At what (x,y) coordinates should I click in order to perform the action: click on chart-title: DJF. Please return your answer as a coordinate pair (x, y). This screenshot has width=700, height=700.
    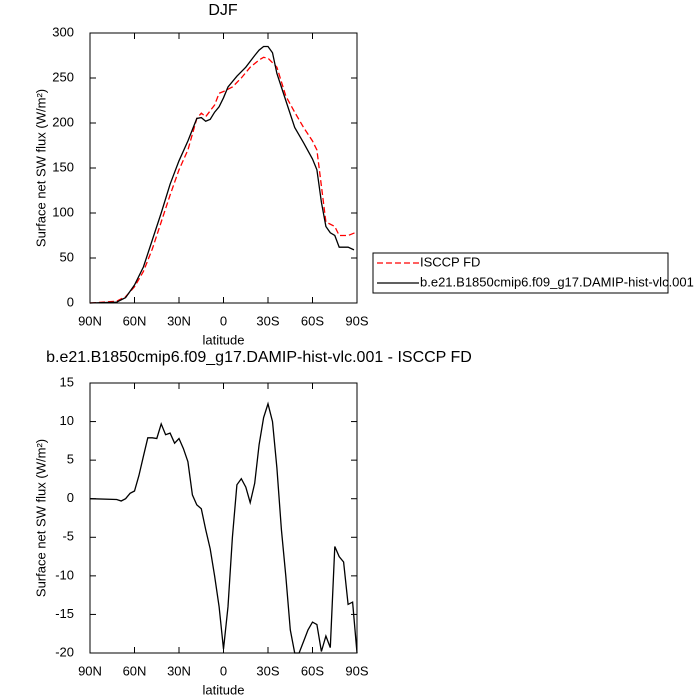
    Looking at the image, I should click on (223, 10).